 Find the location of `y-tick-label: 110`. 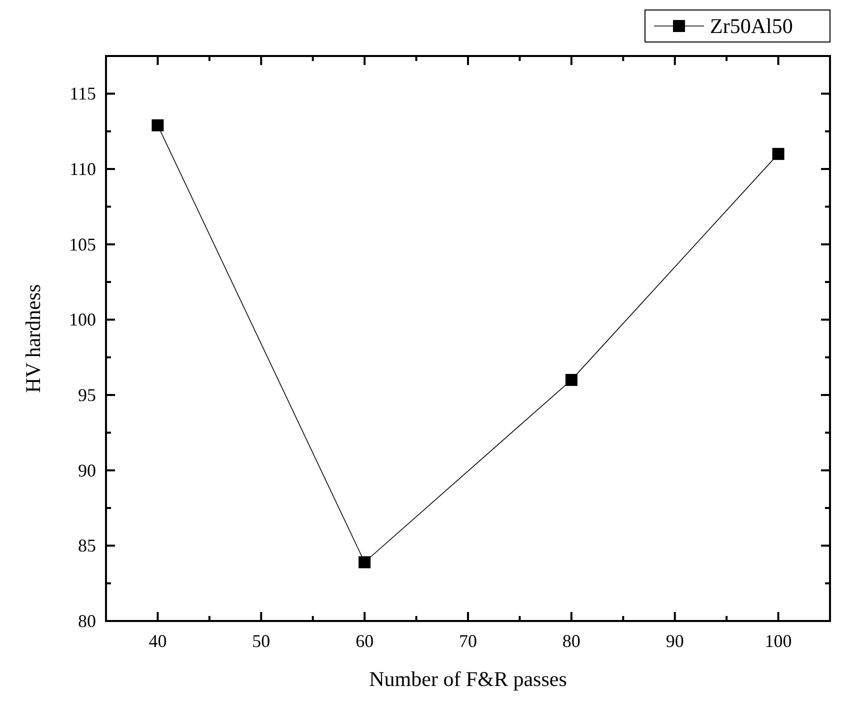

y-tick-label: 110 is located at coordinates (83, 169).